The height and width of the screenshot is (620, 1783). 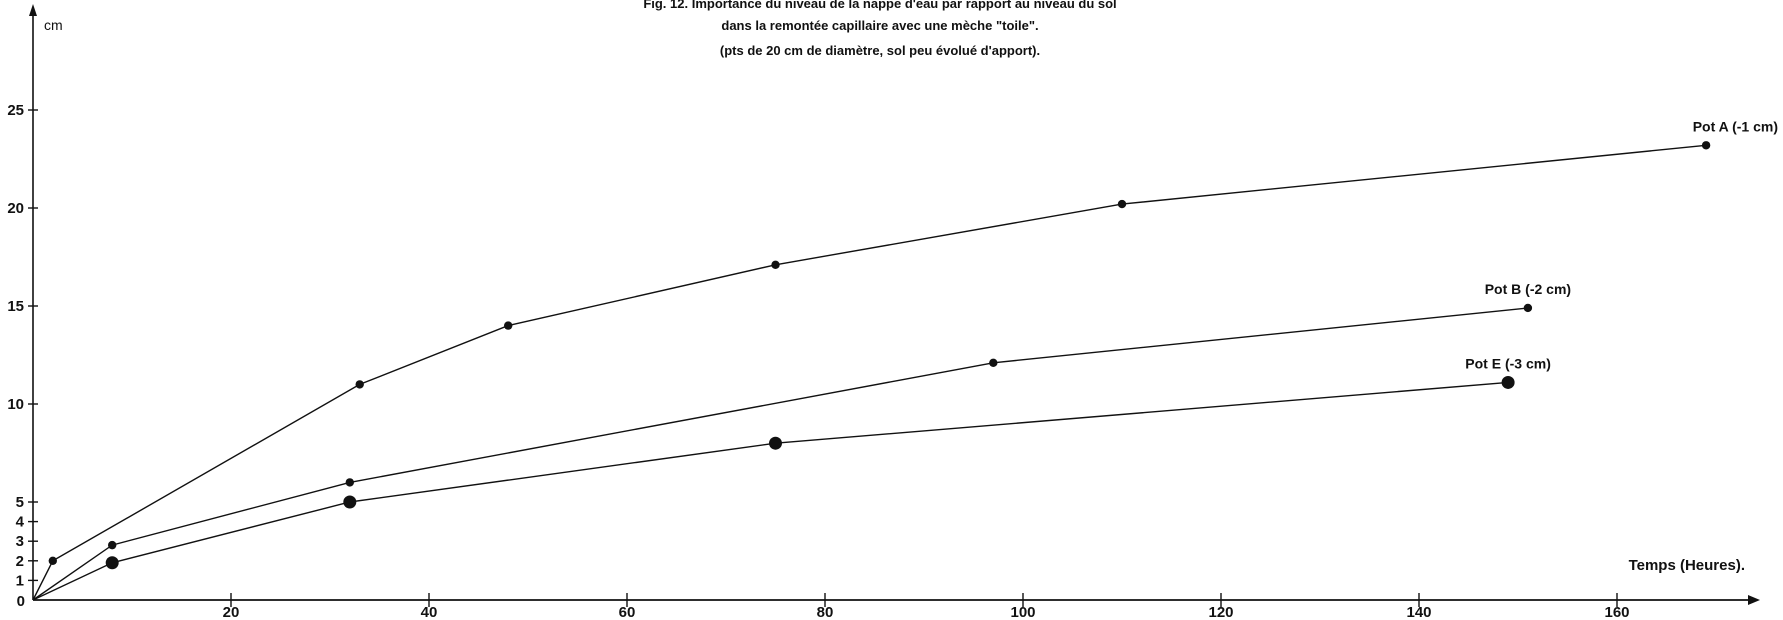 What do you see at coordinates (627, 612) in the screenshot?
I see `x-tick-label: 60` at bounding box center [627, 612].